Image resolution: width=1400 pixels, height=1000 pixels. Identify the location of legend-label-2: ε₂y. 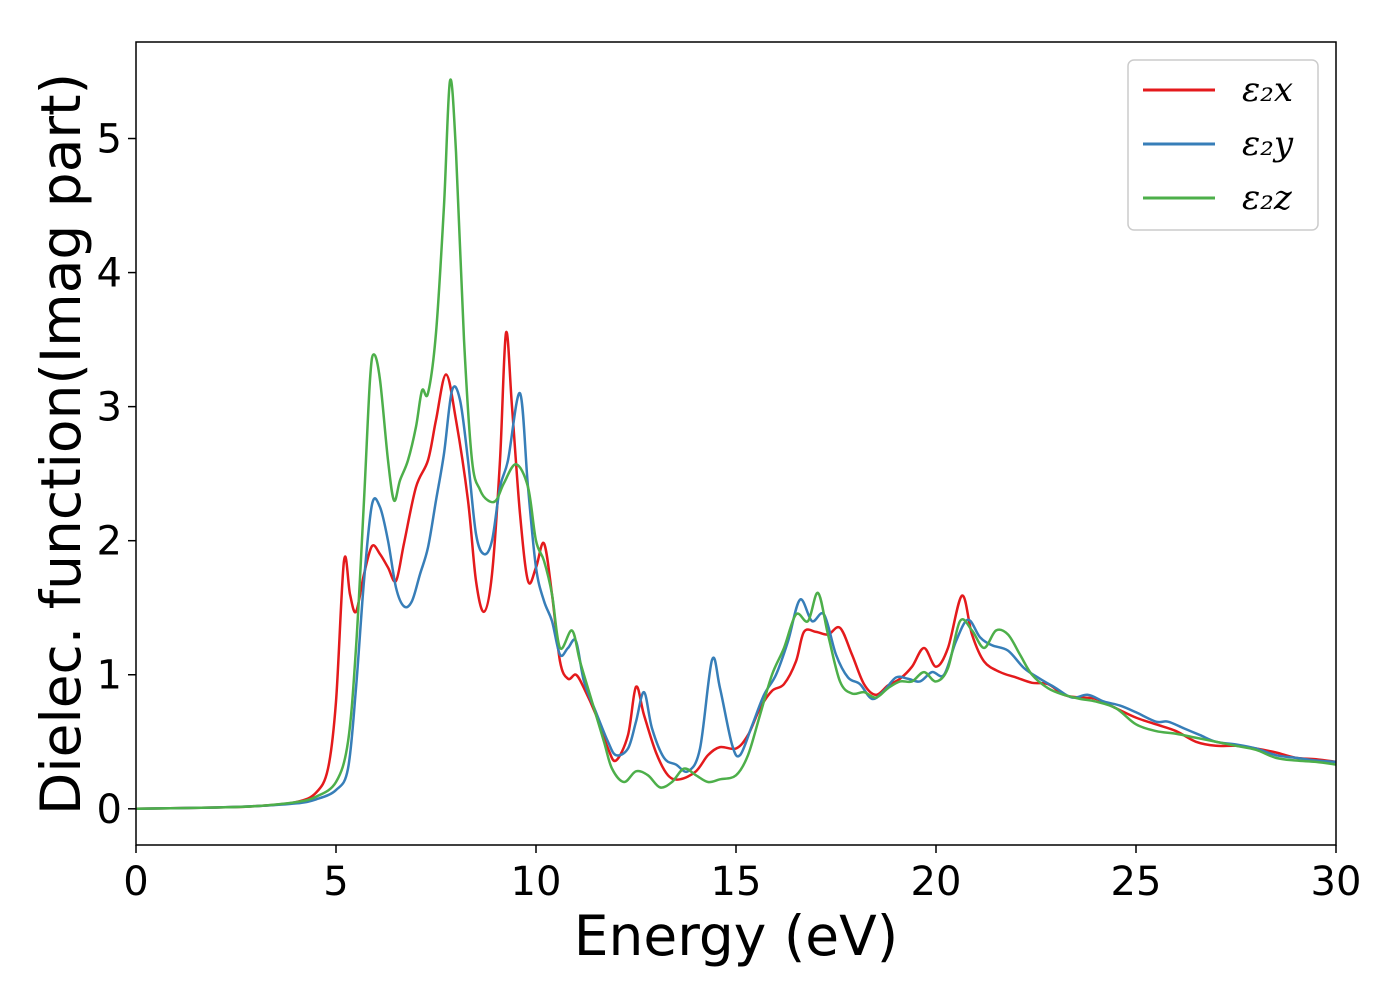
(1268, 144).